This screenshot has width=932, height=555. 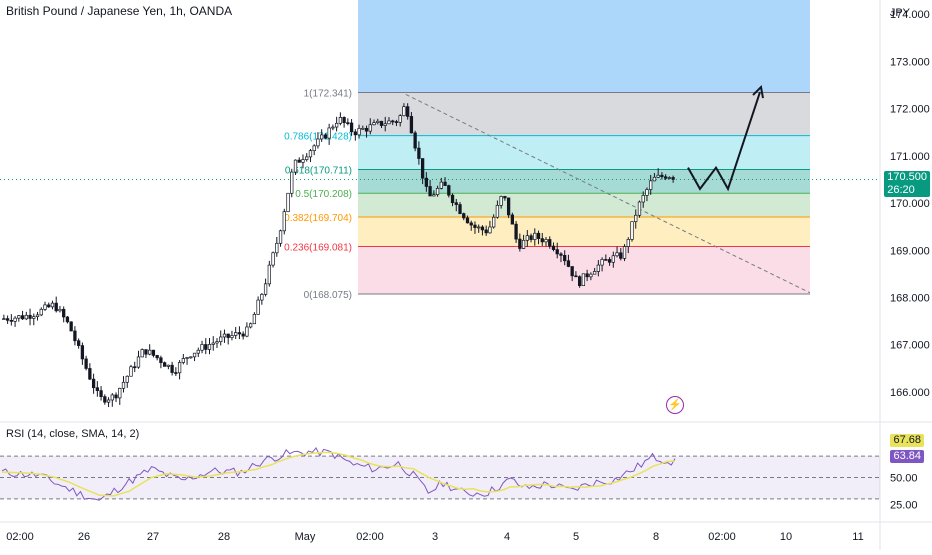 I want to click on time-tick-label: 11, so click(x=857, y=537).